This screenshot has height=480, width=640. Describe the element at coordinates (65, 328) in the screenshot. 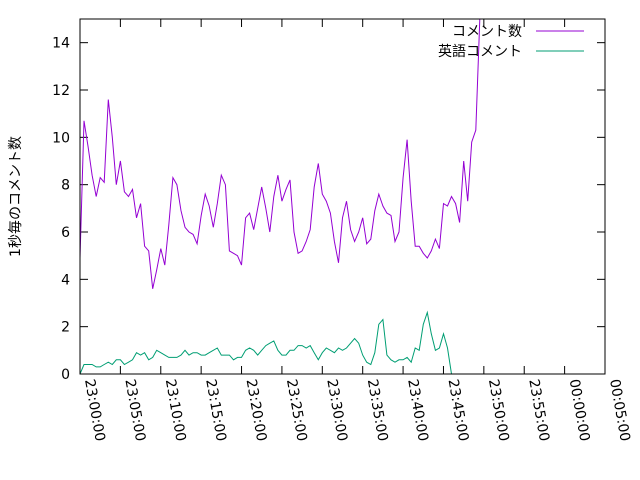

I see `y-tick-label: 2` at that location.